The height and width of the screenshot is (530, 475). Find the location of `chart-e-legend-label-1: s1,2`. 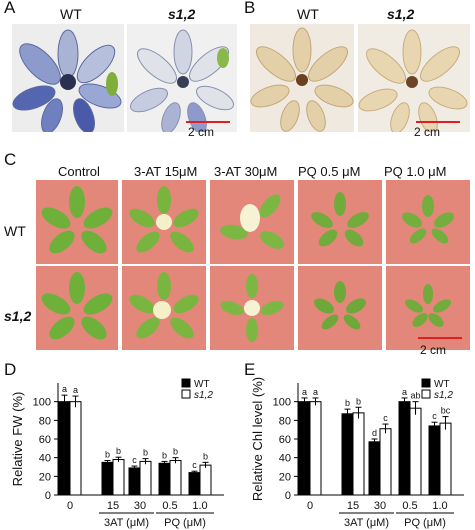

chart-e-legend-label-1: s1,2 is located at coordinates (443, 395).